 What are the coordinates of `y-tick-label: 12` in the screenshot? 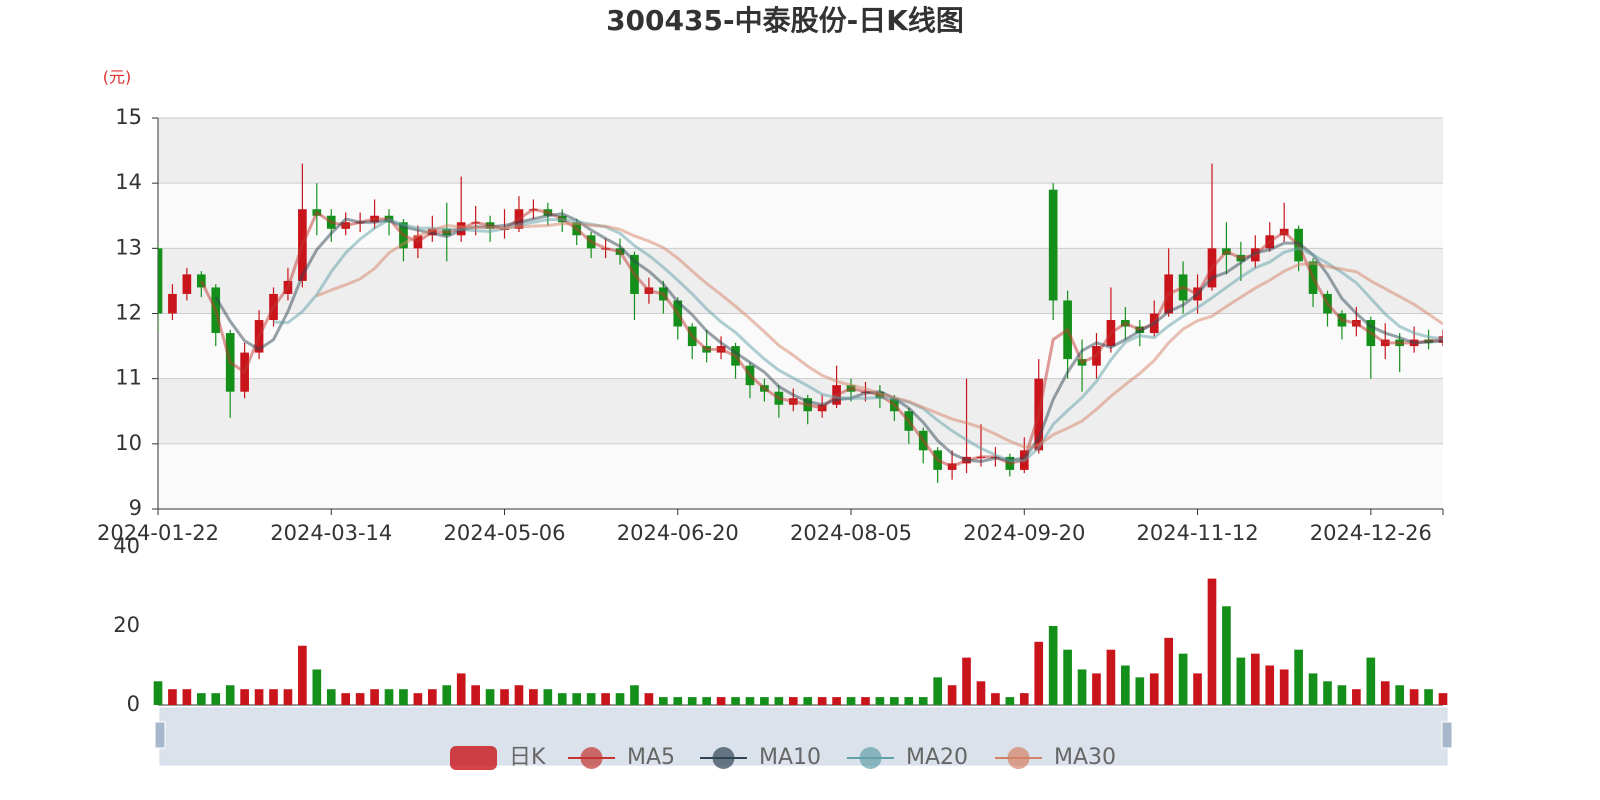 It's located at (128, 313).